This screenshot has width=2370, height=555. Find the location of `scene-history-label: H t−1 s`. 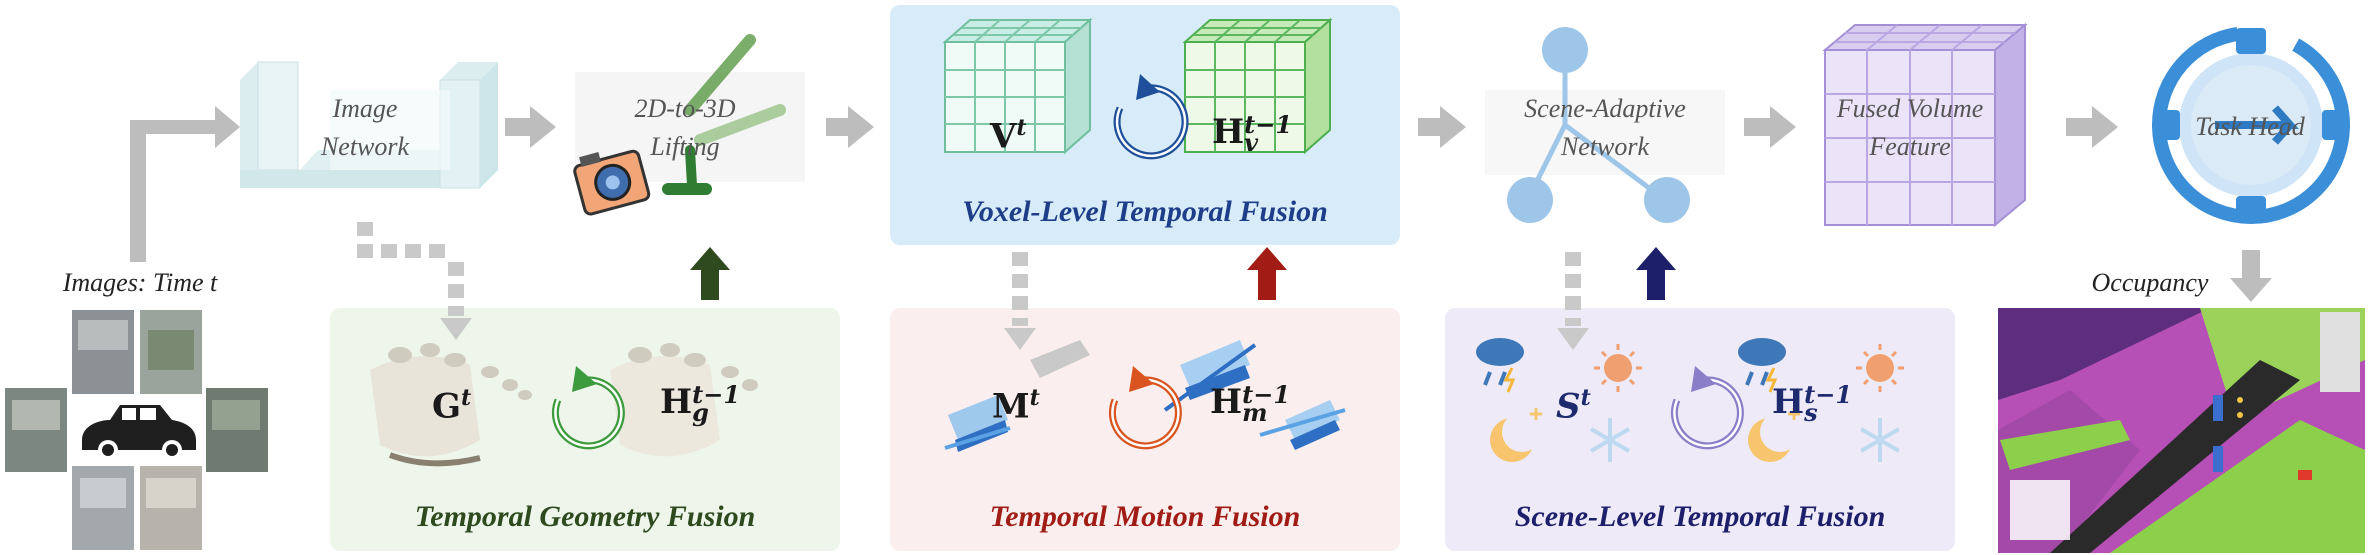

scene-history-label: H t−1 s is located at coordinates (1812, 403).